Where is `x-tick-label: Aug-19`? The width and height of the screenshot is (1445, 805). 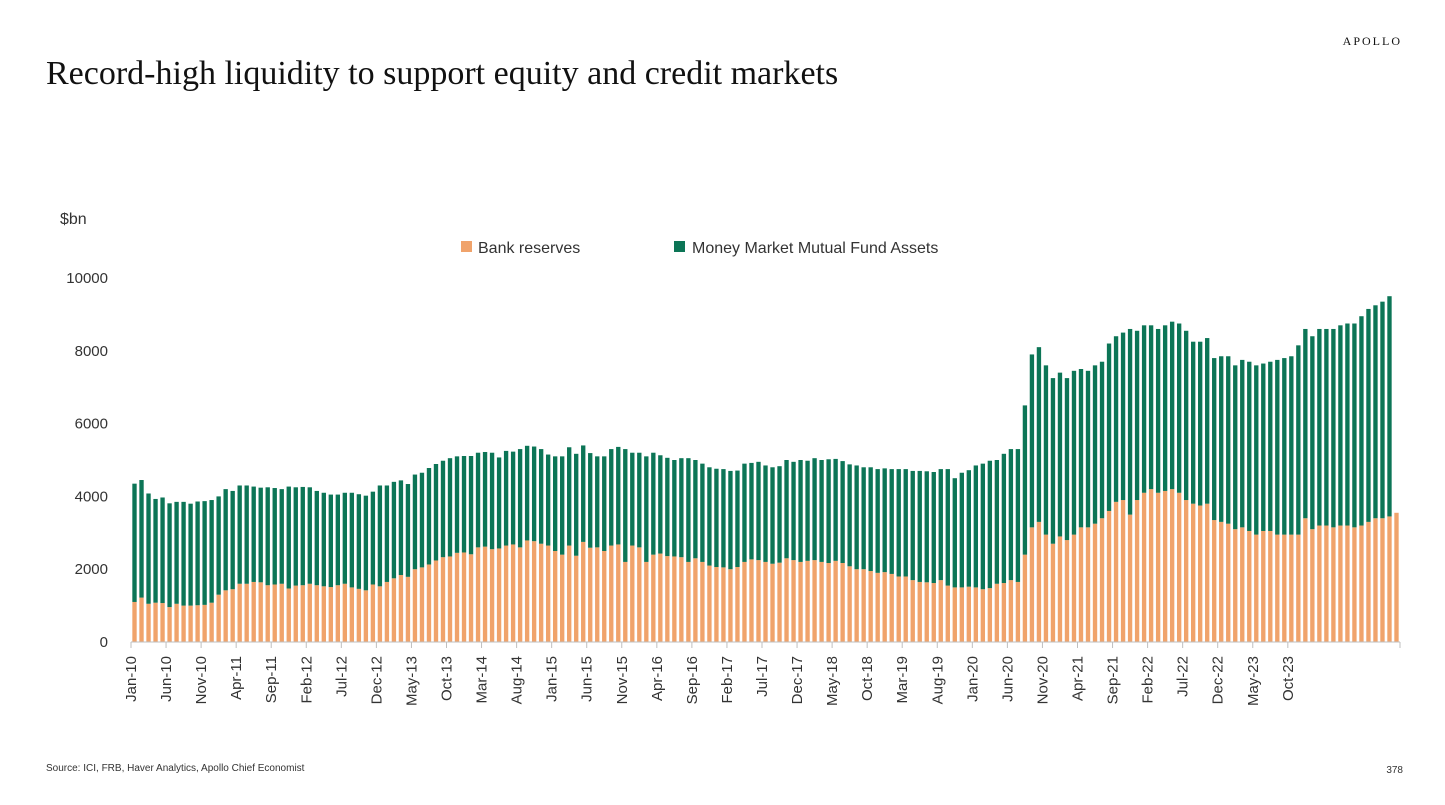 x-tick-label: Aug-19 is located at coordinates (937, 680).